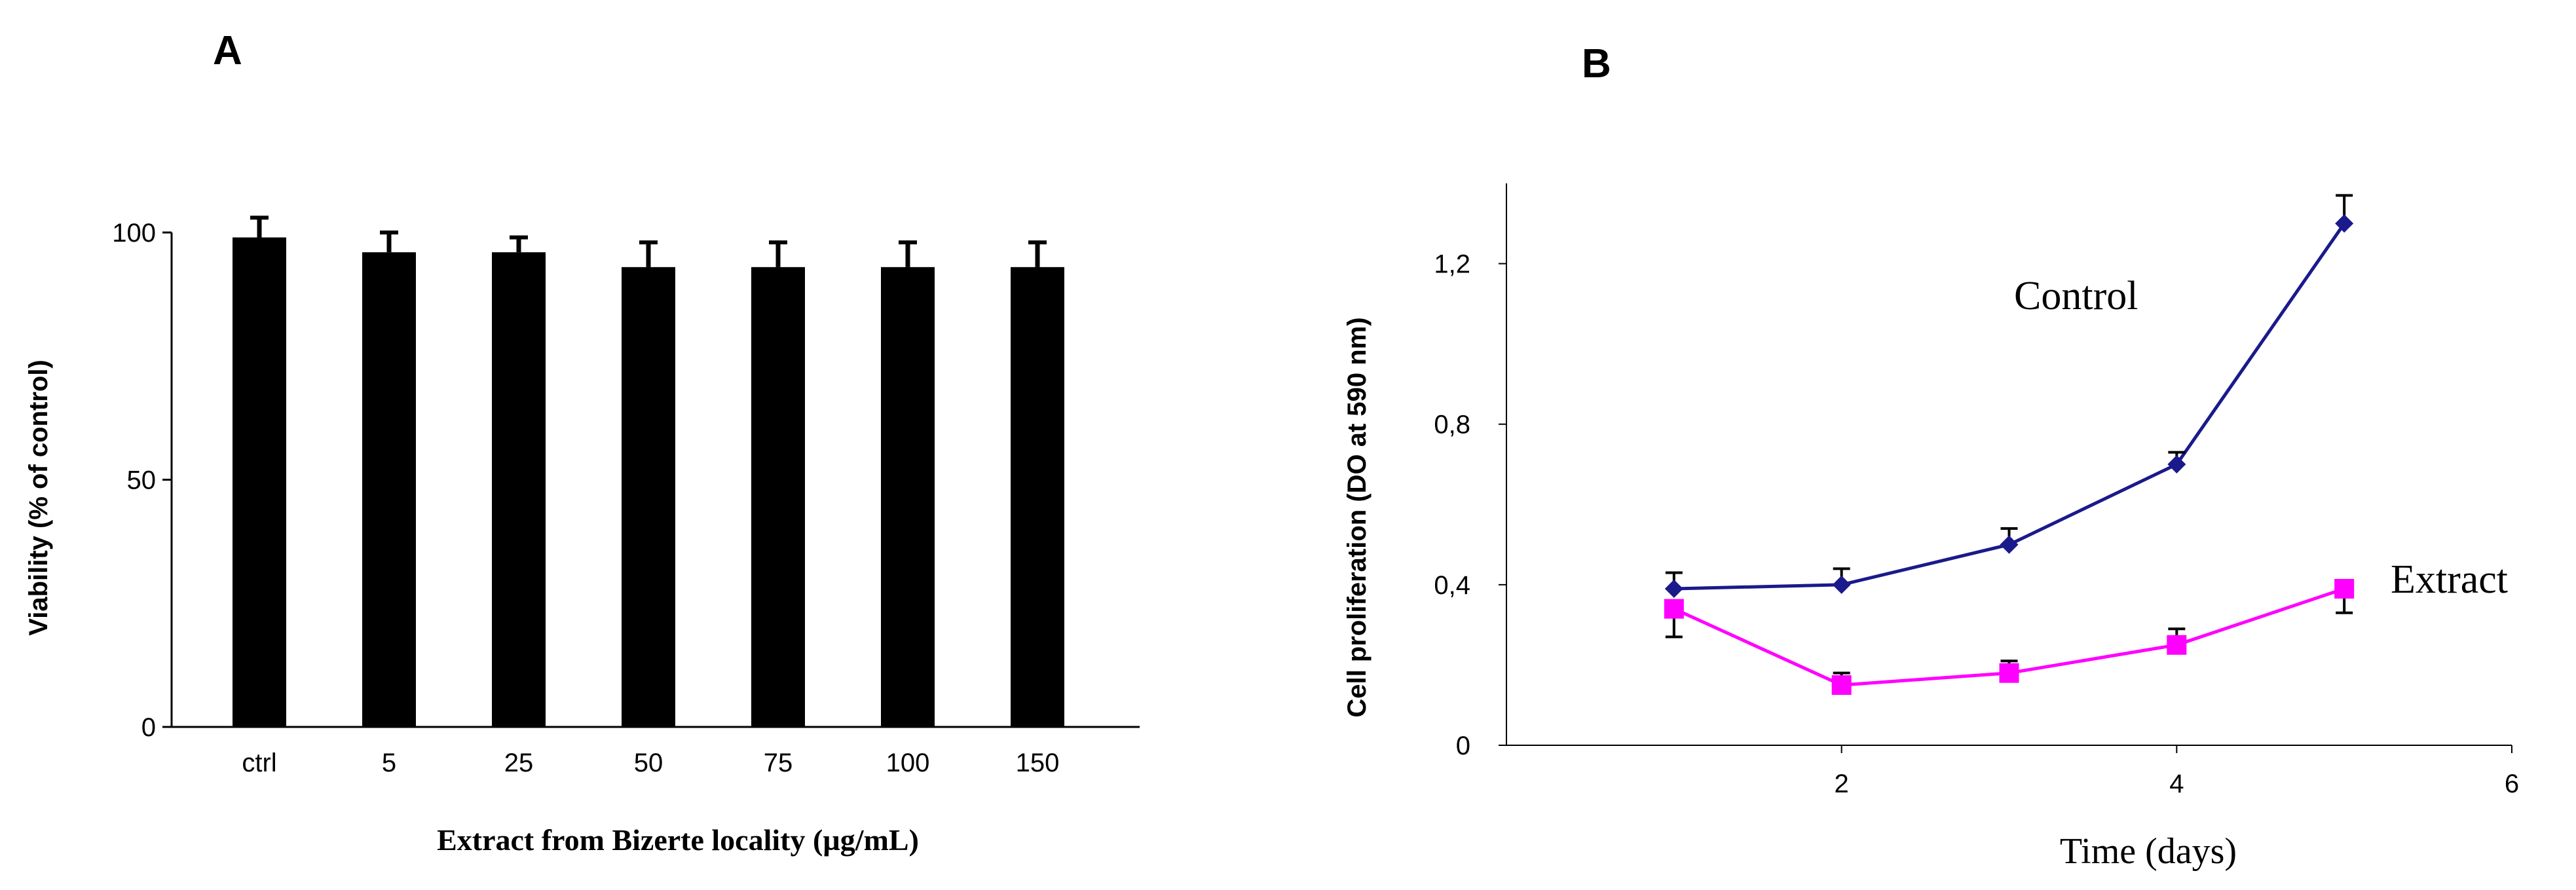 The height and width of the screenshot is (890, 2576). I want to click on panel-a-y-axis-title: Viability (% of control), so click(38, 498).